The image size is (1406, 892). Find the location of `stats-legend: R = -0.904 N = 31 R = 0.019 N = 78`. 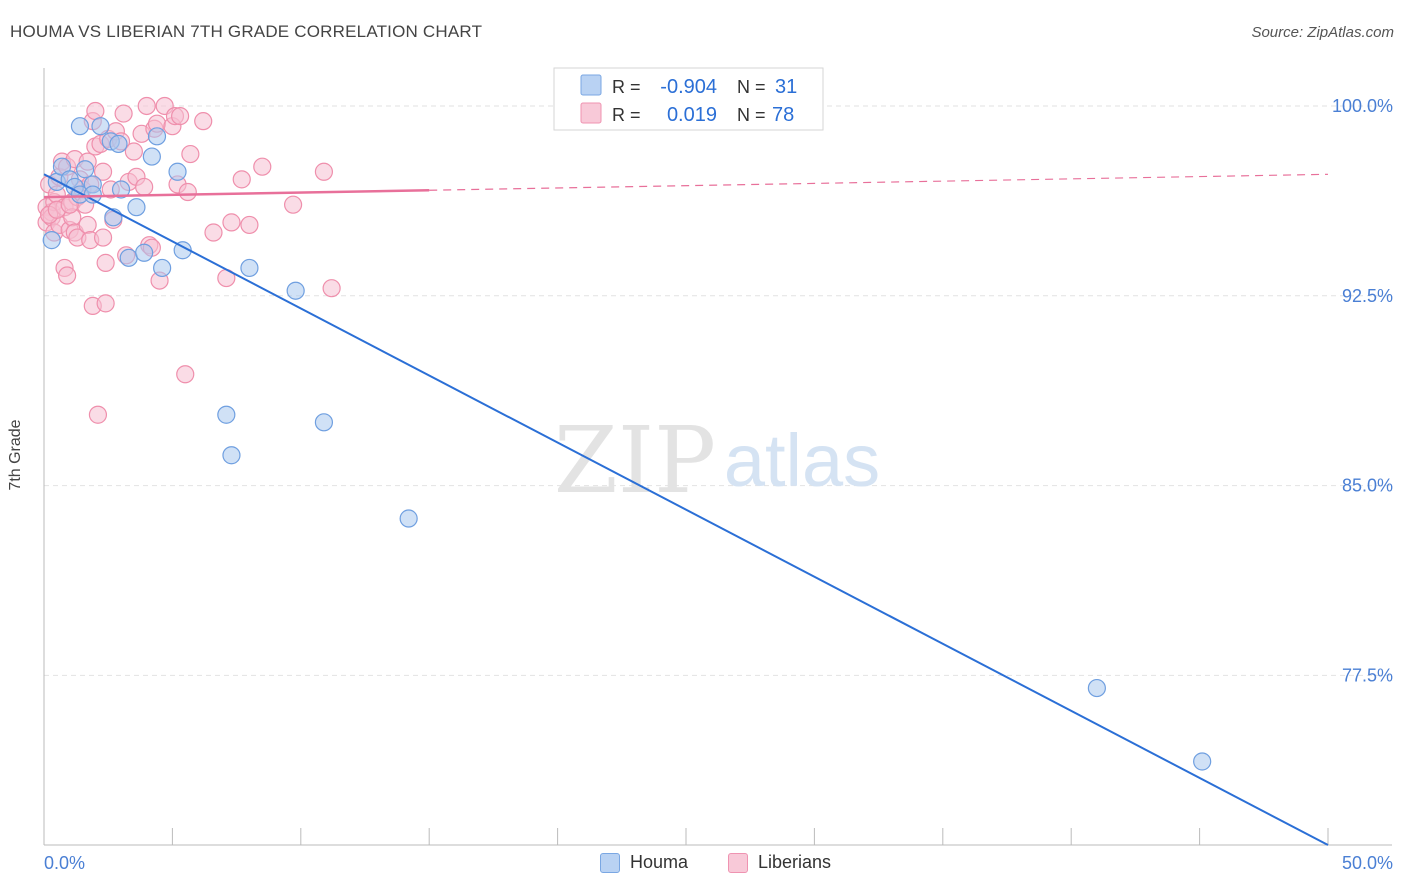

stats-legend: R = -0.904 N = 31 R = 0.019 N = 78 is located at coordinates (688, 99).